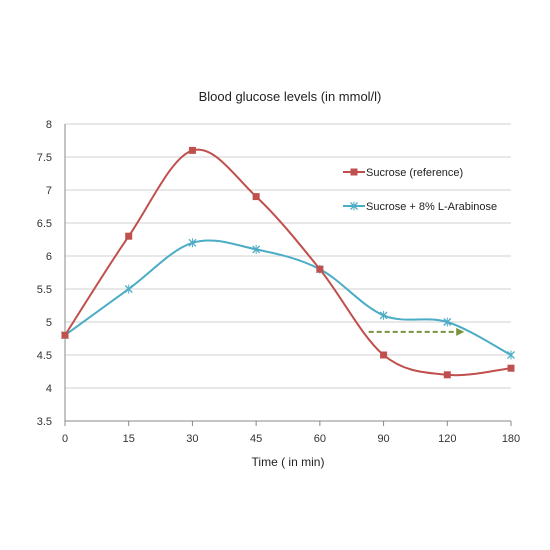 The width and height of the screenshot is (550, 550). I want to click on legend-label: Sucrose (reference), so click(414, 173).